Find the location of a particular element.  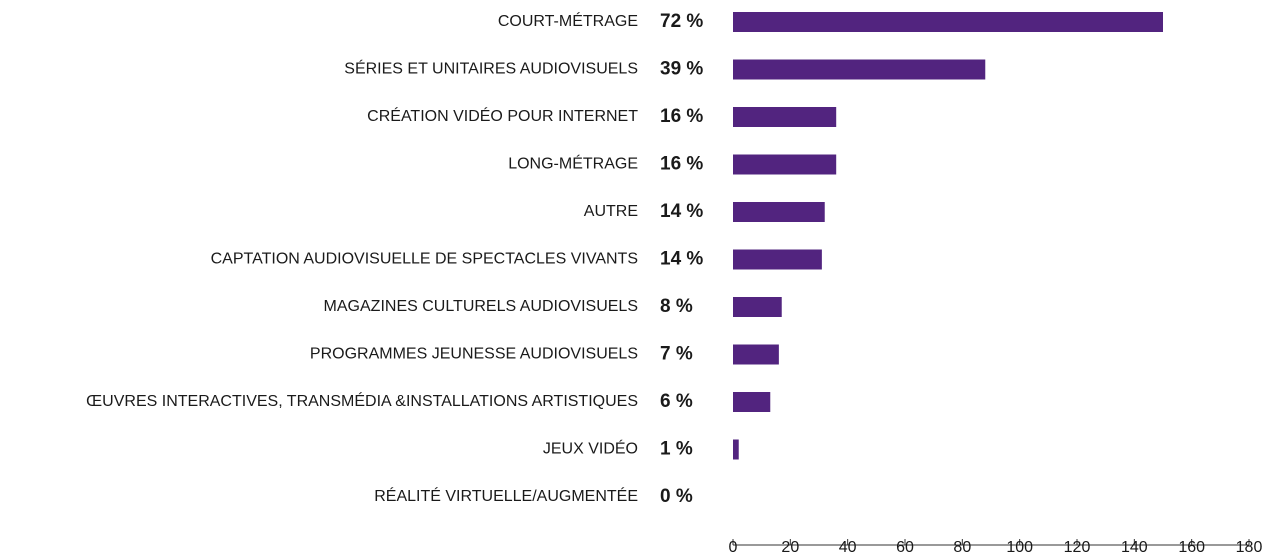

category-label: AUTRE is located at coordinates (611, 211).